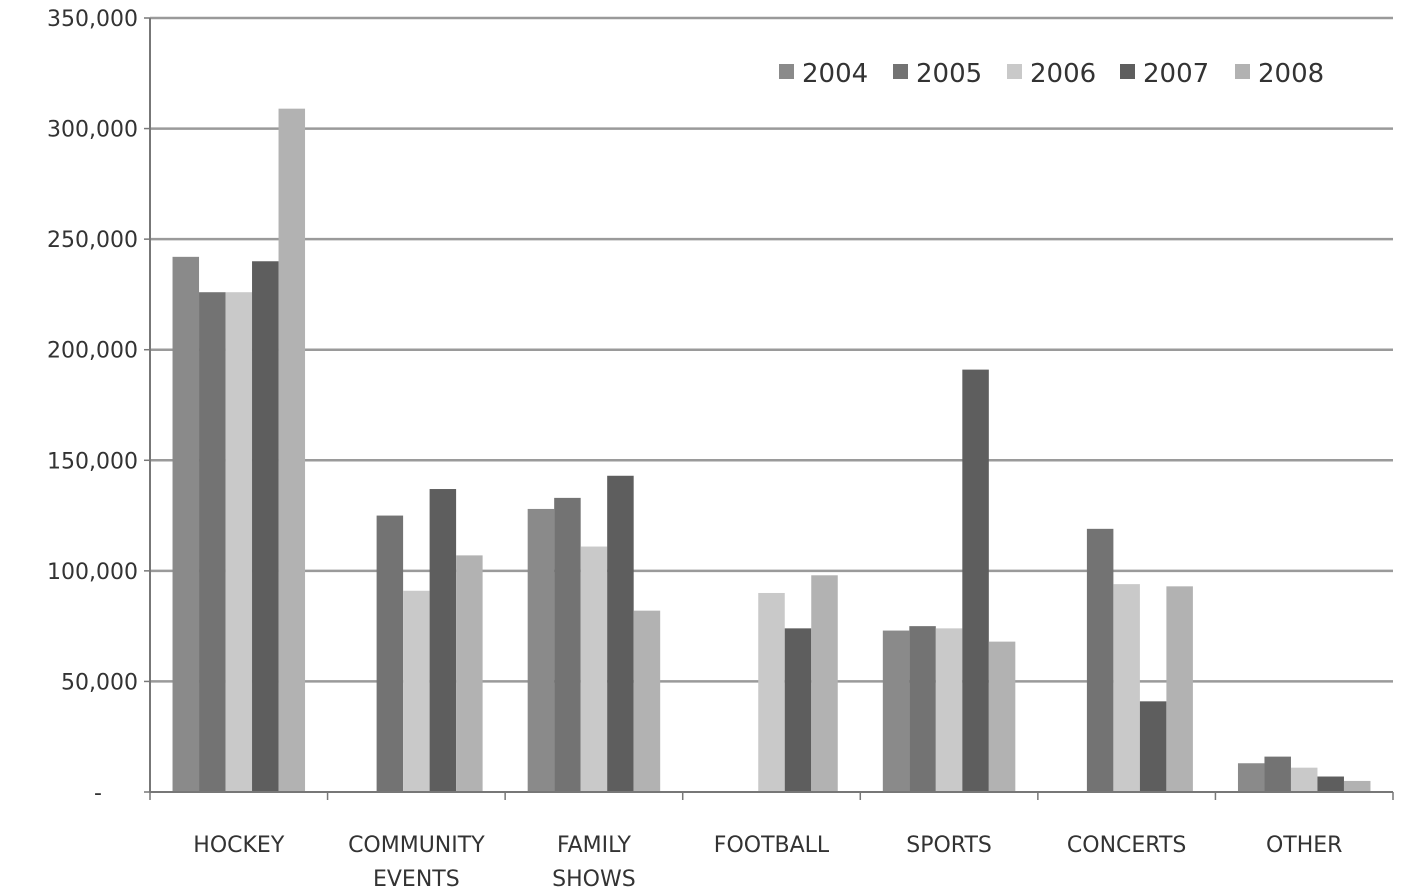  I want to click on x-category-label: FOOTBALL, so click(772, 845).